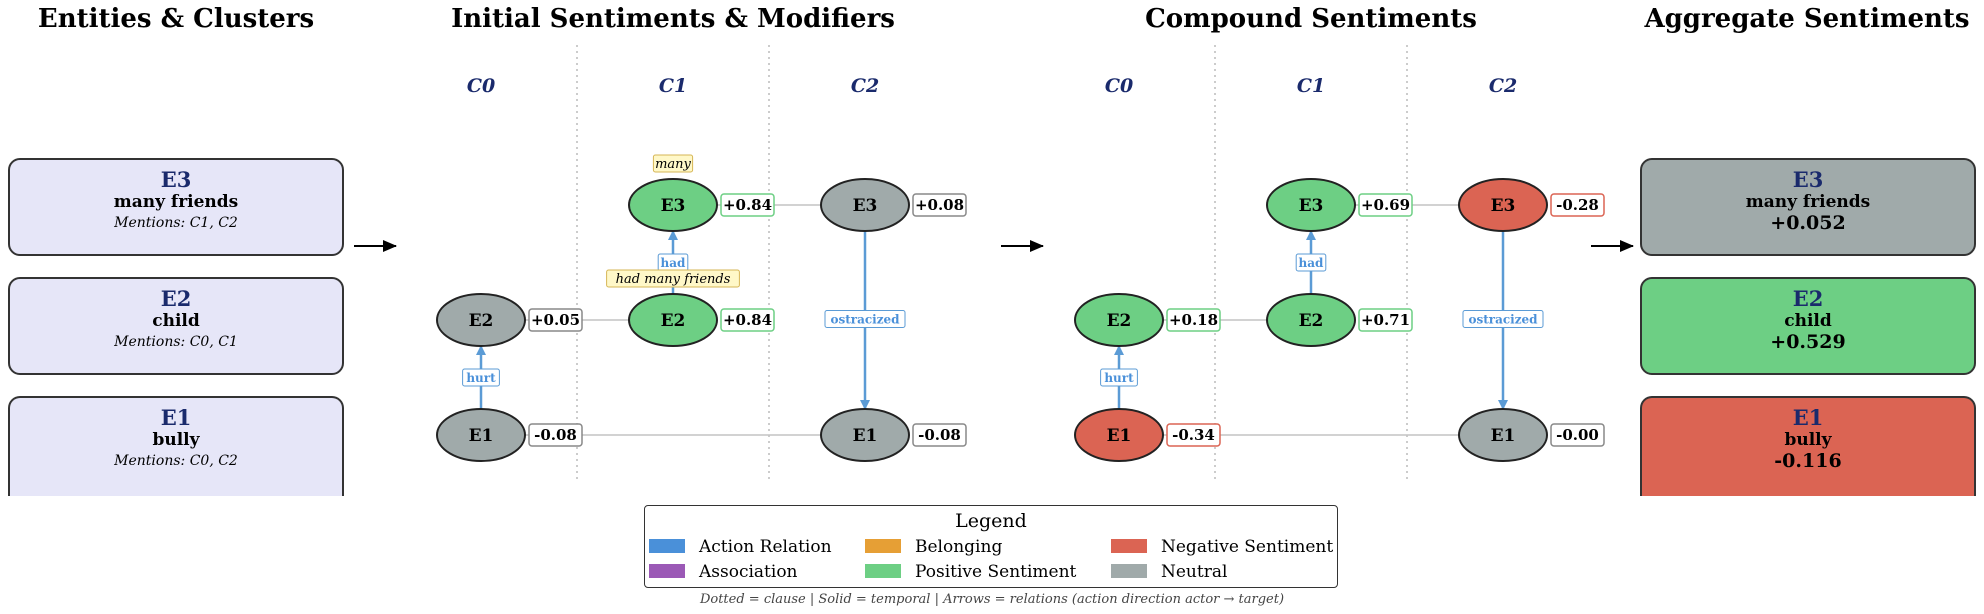 Image resolution: width=1984 pixels, height=614 pixels. I want to click on modifier-label: many, so click(673, 164).